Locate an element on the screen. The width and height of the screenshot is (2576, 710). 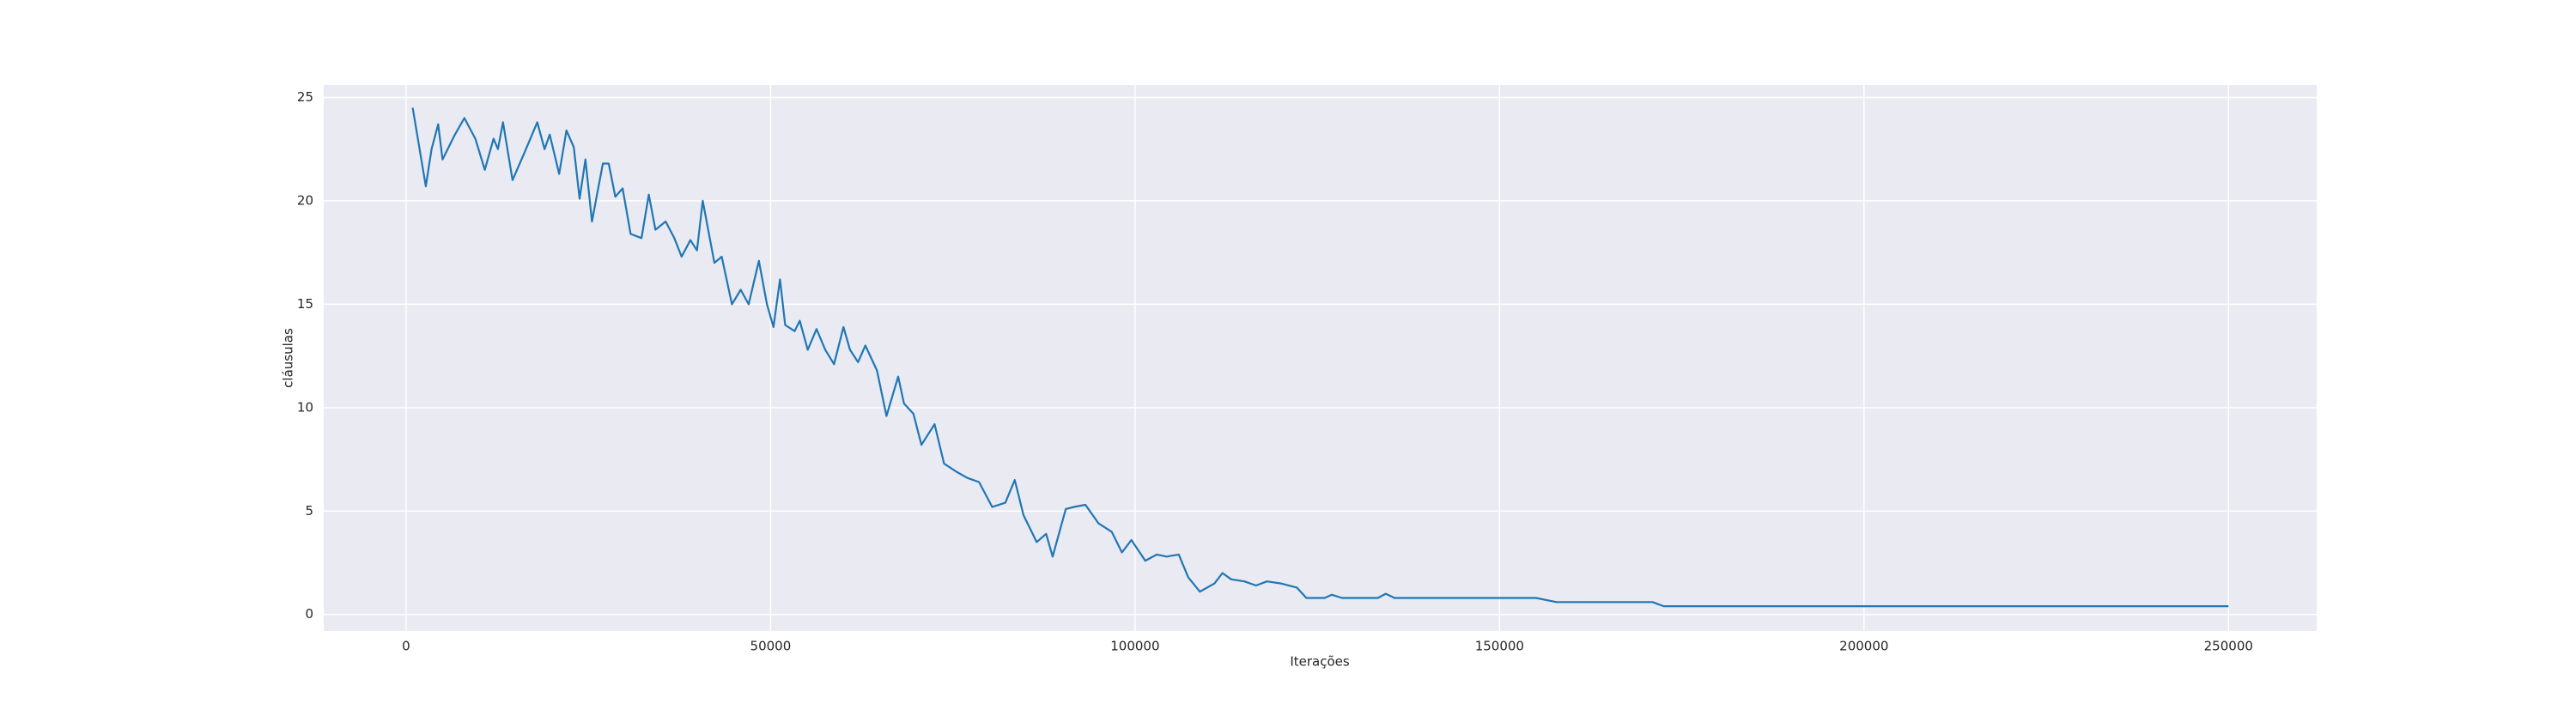
y-tick-label: 25 is located at coordinates (305, 97).